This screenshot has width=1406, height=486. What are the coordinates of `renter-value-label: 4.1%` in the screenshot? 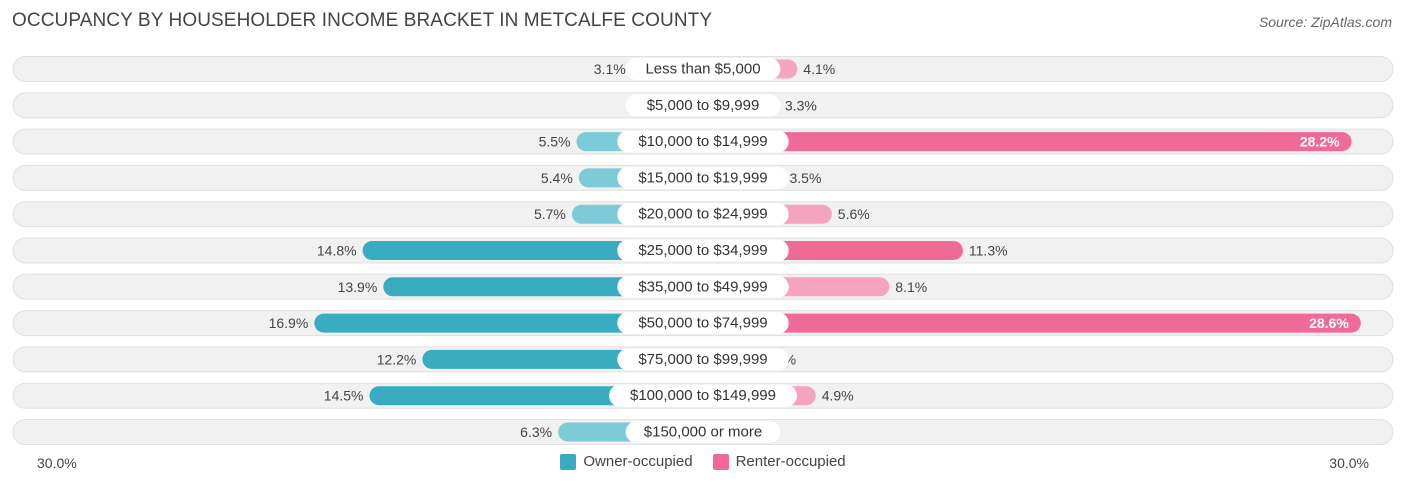 It's located at (819, 69).